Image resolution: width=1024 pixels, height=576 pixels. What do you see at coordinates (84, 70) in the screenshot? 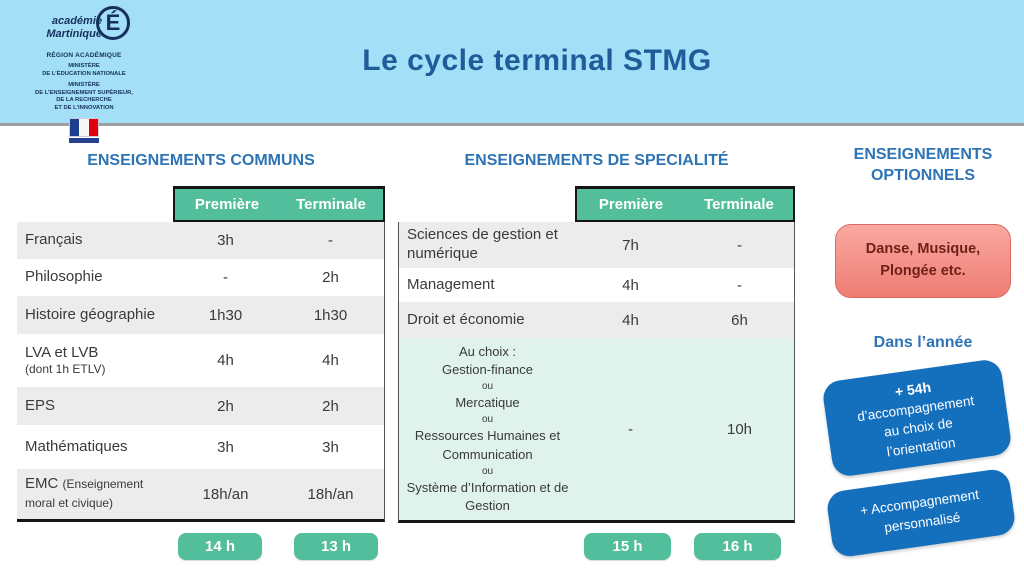
I see `ministere-education-label: MINISTÈRE DE L’ÉDUCATION NATIONALE` at bounding box center [84, 70].